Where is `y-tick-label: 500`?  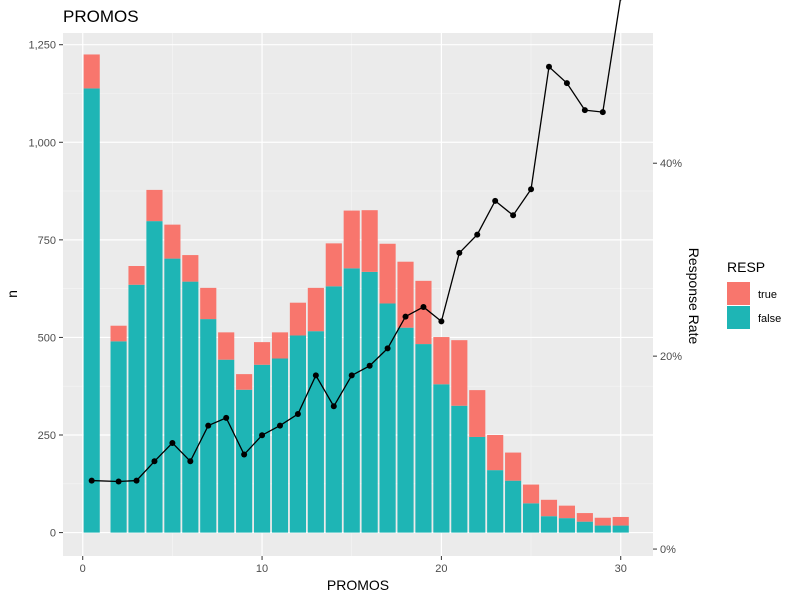
y-tick-label: 500 is located at coordinates (47, 338).